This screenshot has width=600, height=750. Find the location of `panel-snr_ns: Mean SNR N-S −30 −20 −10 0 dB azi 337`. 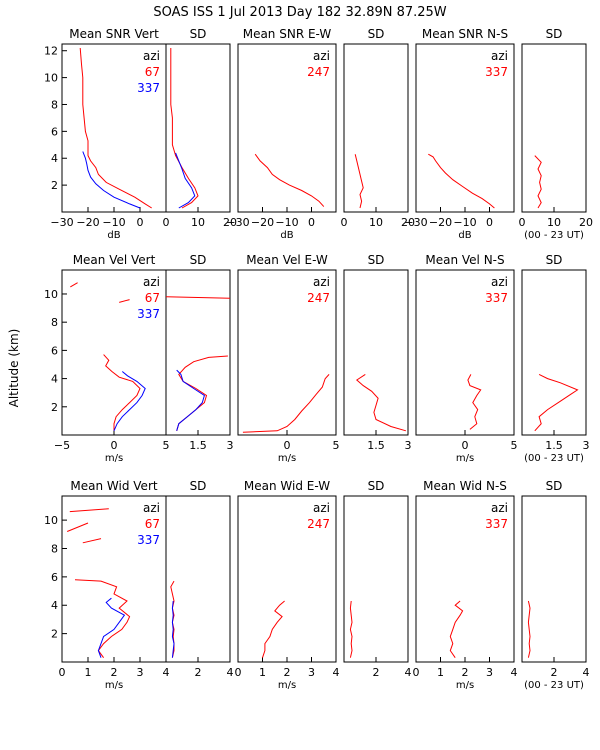

panel-snr_ns: Mean SNR N-S −30 −20 −10 0 dB azi 337 is located at coordinates (459, 134).